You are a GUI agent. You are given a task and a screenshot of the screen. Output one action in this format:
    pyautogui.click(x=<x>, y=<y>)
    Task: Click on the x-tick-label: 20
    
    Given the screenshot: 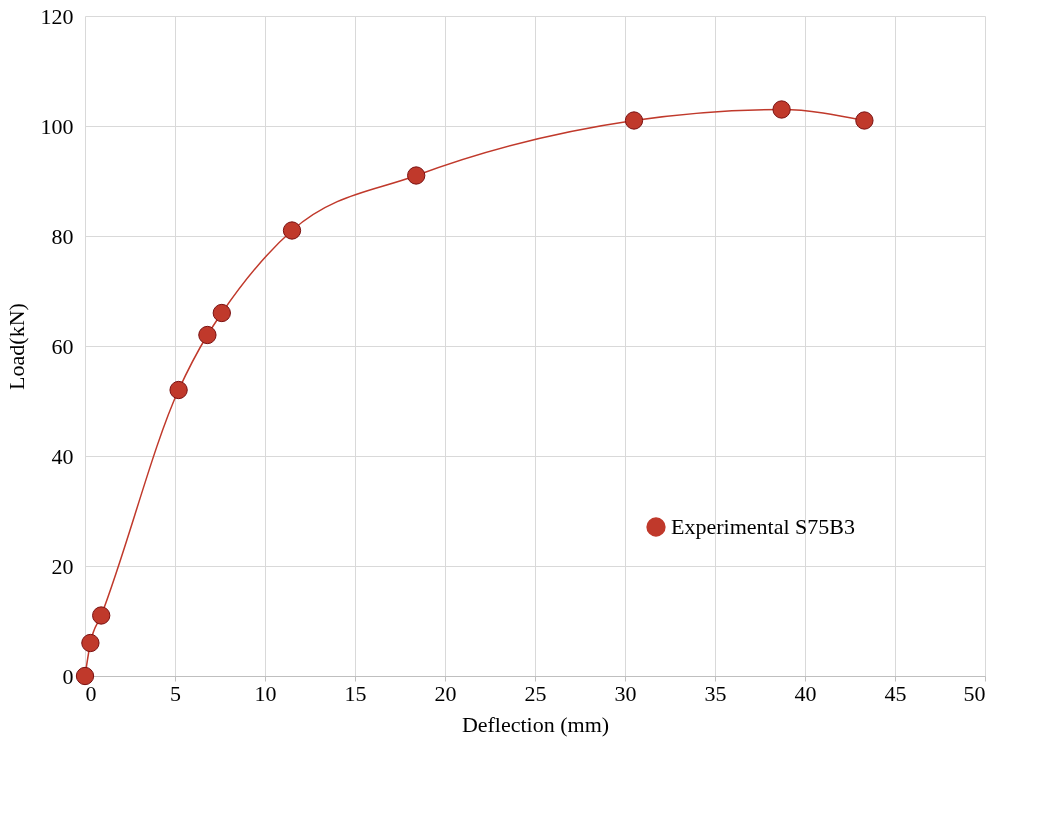 What is the action you would take?
    pyautogui.click(x=445, y=693)
    